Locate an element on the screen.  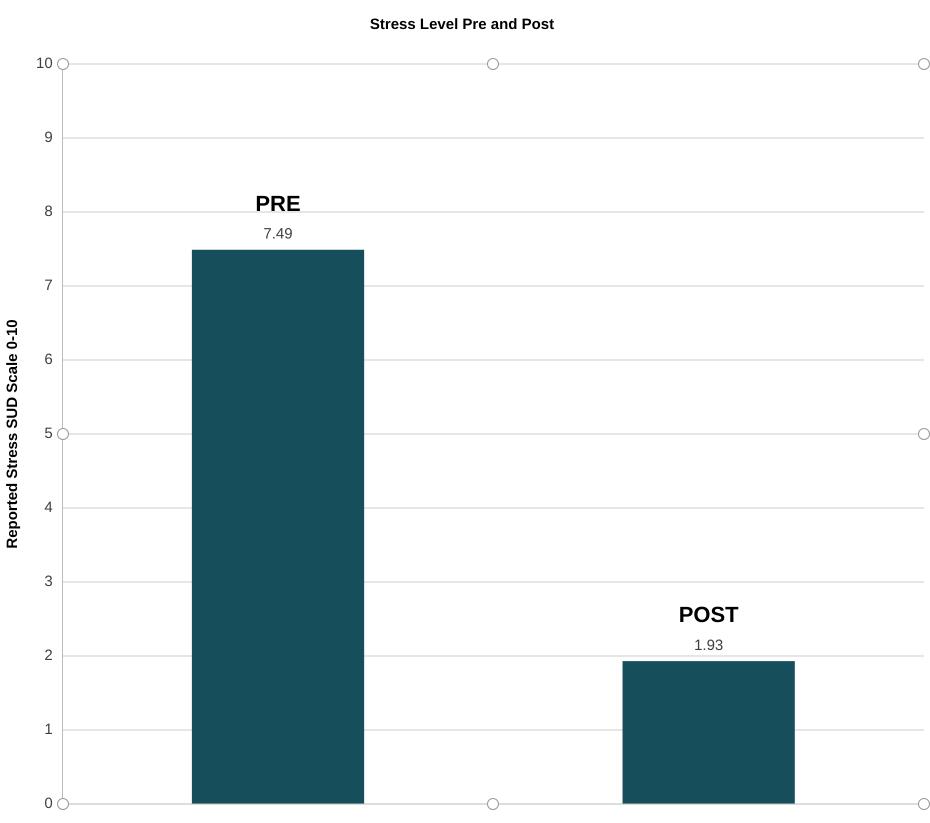
x-tick-label: POST is located at coordinates (709, 615).